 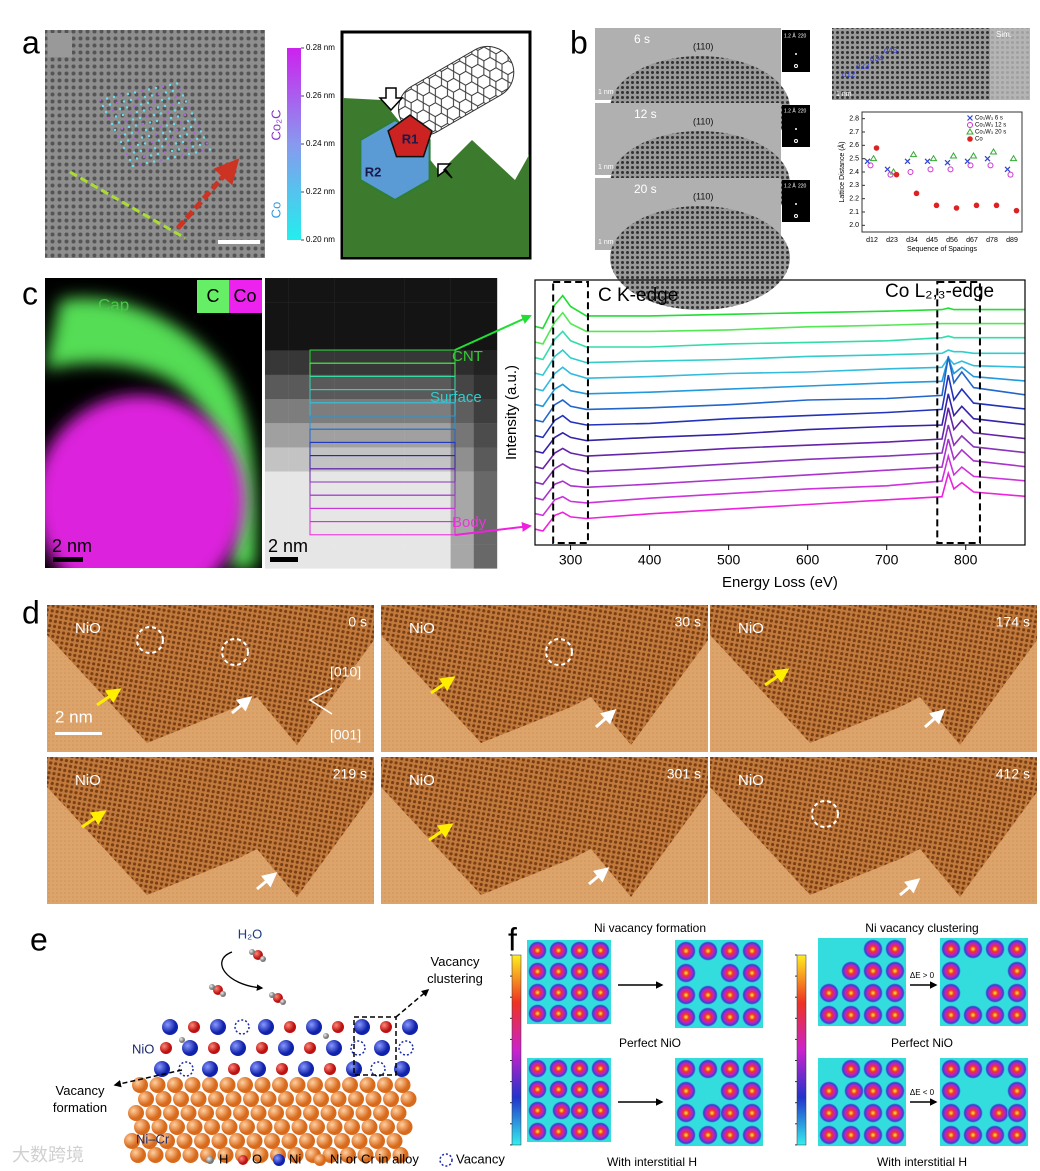 I want to click on spectrum, so click(x=780, y=374).